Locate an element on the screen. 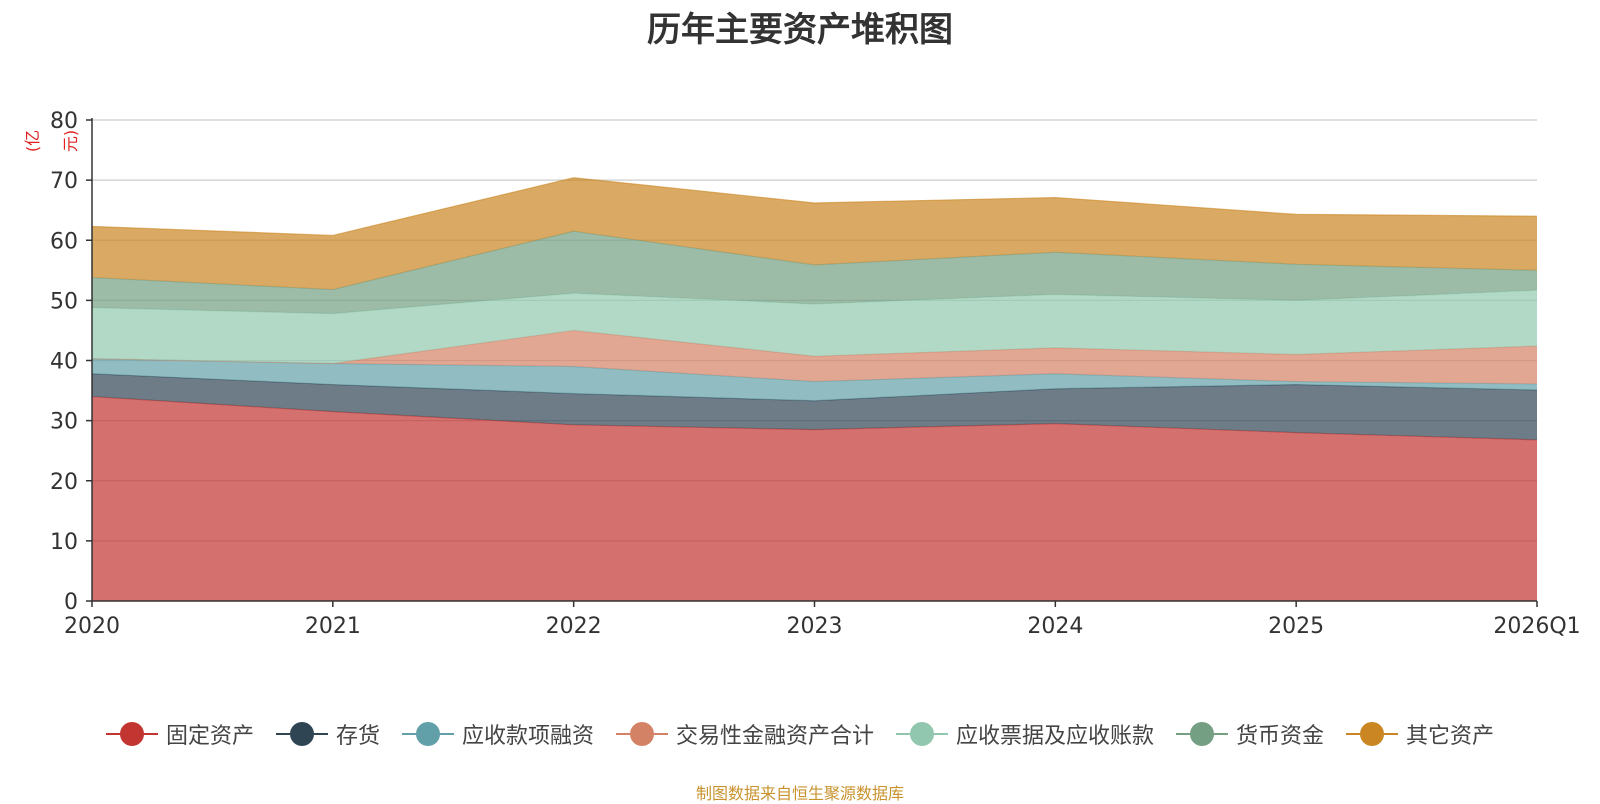 The image size is (1600, 804). legend-label: 其它资产 is located at coordinates (1450, 736).